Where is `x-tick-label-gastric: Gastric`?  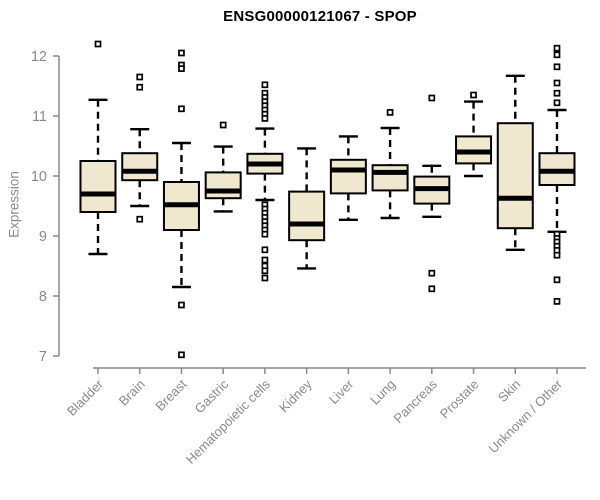
x-tick-label-gastric: Gastric is located at coordinates (212, 396).